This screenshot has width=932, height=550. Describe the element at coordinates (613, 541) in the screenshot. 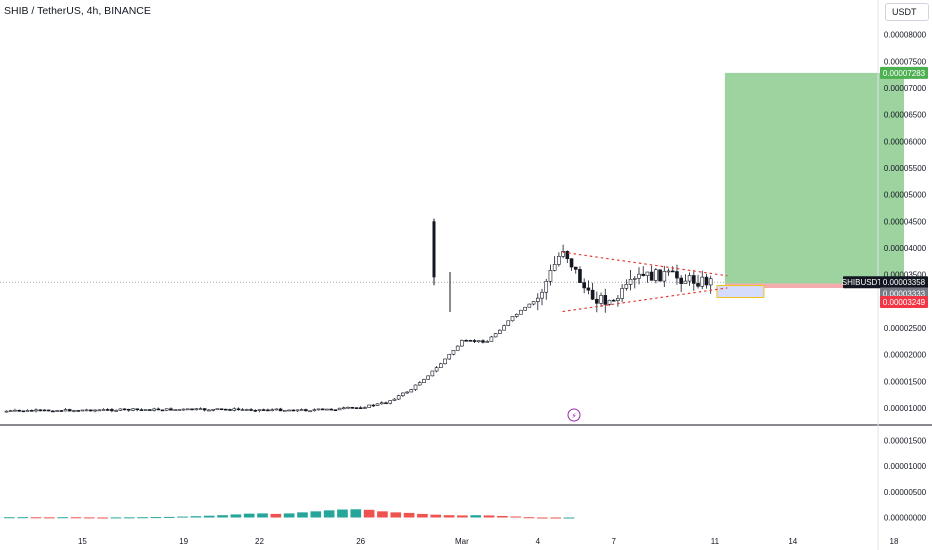

I see `x-tick-label: 7` at that location.